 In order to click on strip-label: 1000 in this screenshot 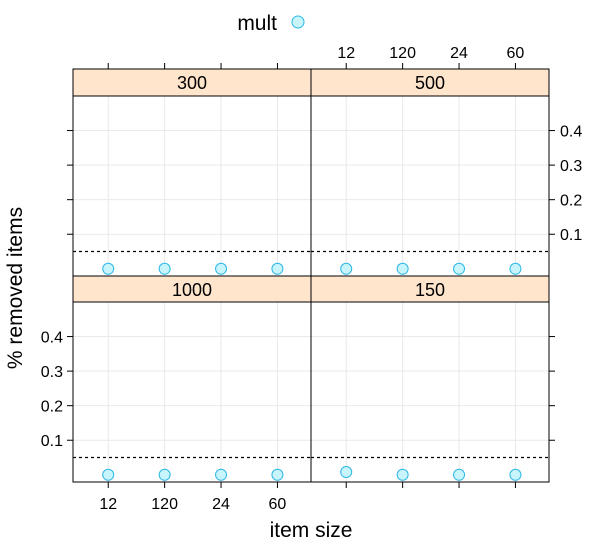, I will do `click(192, 290)`.